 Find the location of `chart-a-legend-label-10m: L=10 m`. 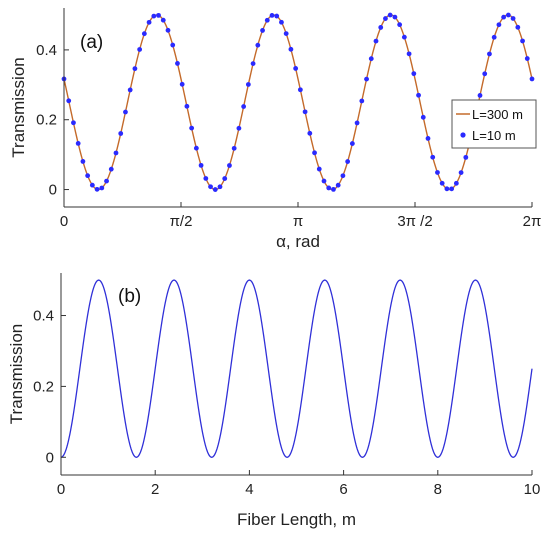

chart-a-legend-label-10m: L=10 m is located at coordinates (494, 135).